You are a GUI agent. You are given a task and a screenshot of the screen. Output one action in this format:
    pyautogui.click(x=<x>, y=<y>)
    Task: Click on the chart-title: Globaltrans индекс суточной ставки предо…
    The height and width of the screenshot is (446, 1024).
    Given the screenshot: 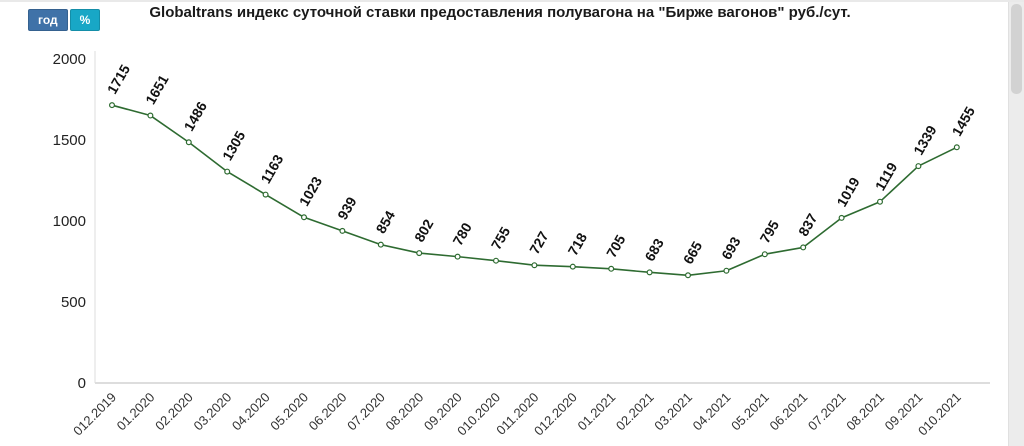 What is the action you would take?
    pyautogui.click(x=500, y=12)
    